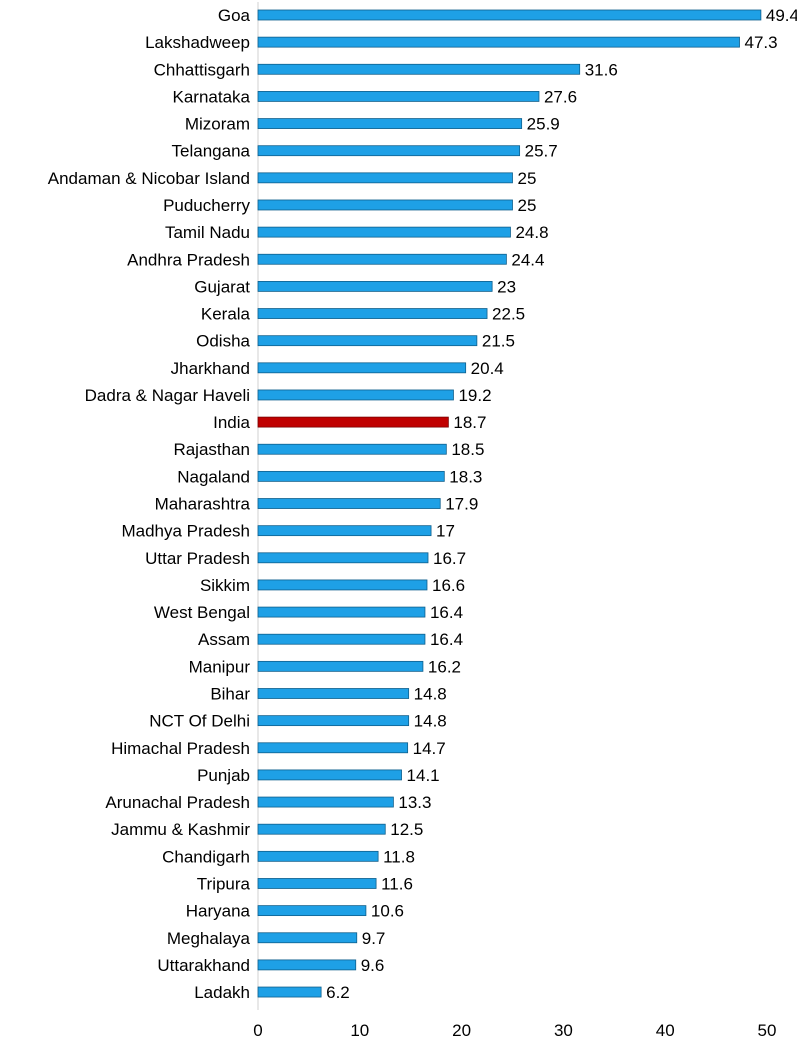 The image size is (797, 1043). Describe the element at coordinates (487, 368) in the screenshot. I see `value-label-jharkhand: 20.4` at that location.